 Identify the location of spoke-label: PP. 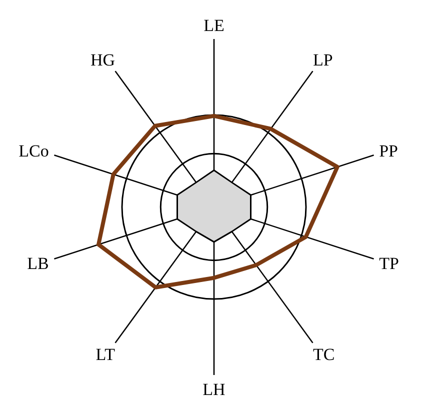
(388, 151).